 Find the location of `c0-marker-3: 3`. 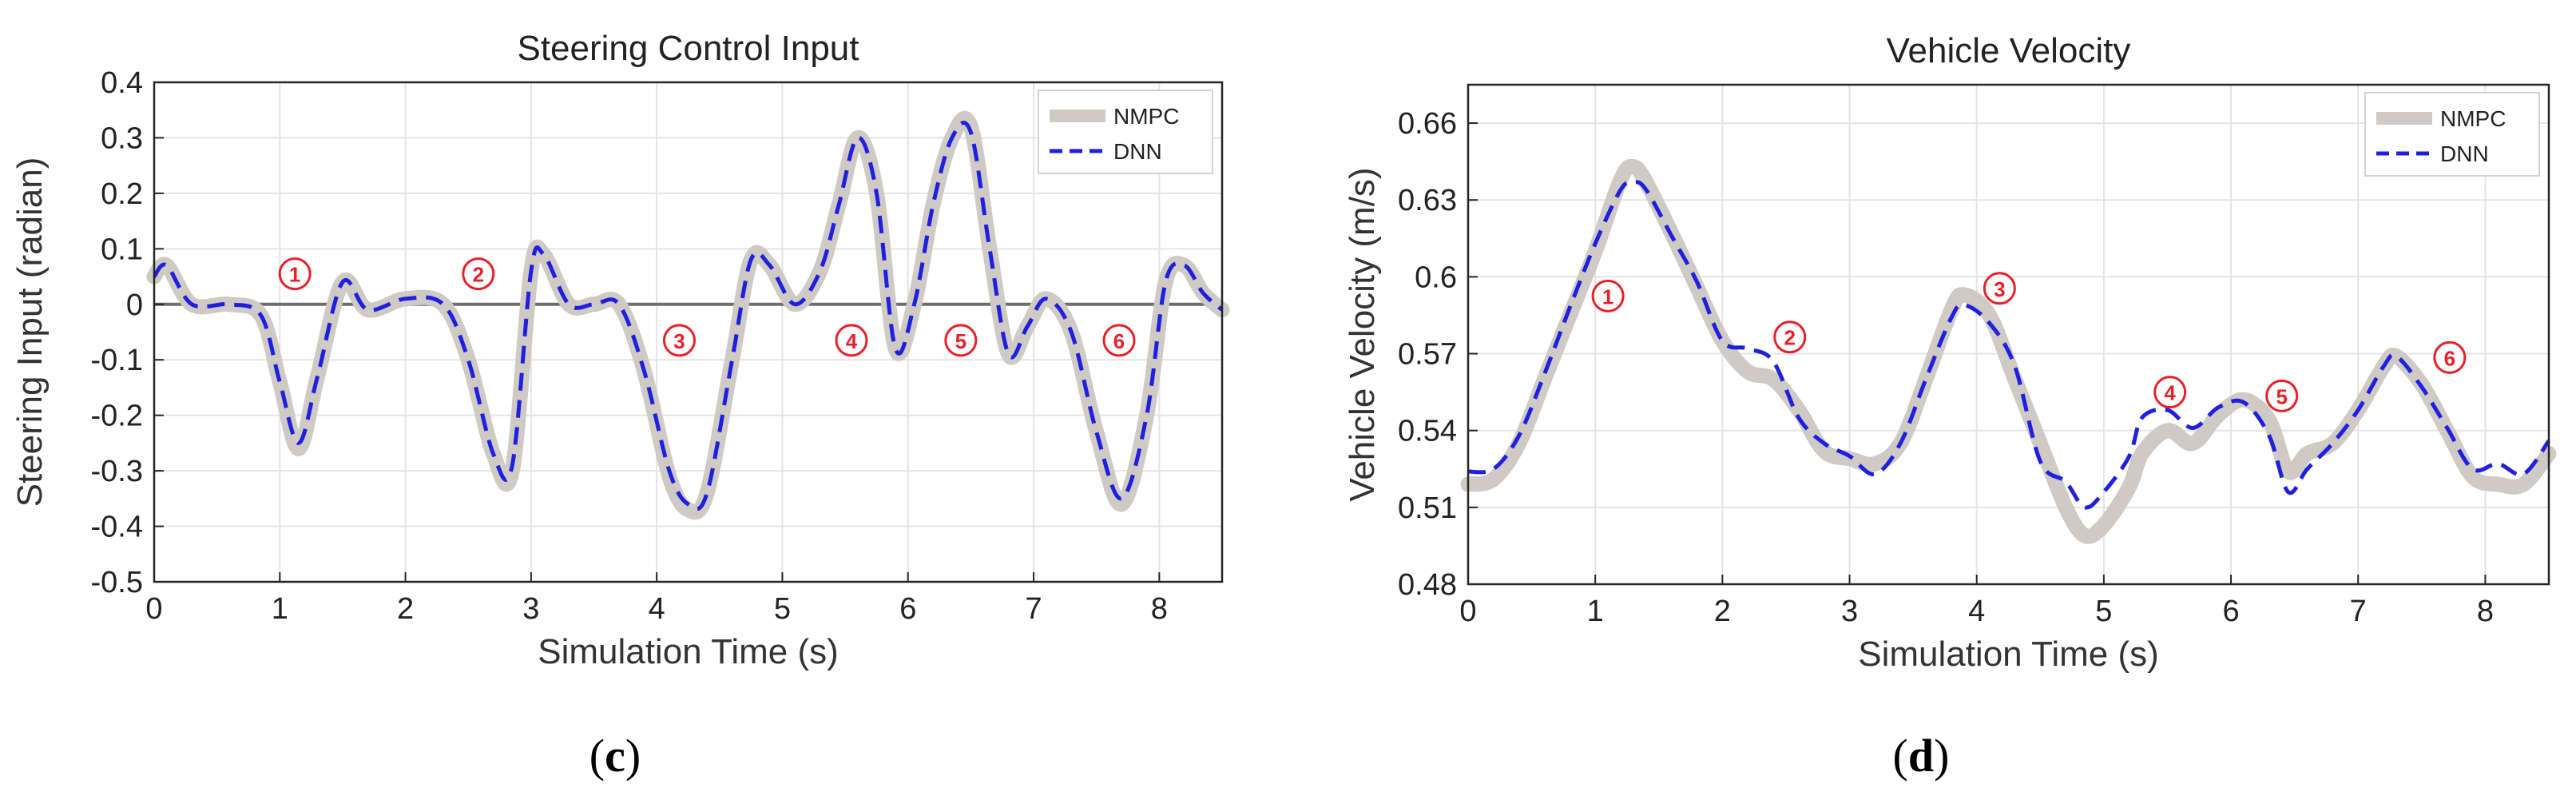

c0-marker-3: 3 is located at coordinates (679, 341).